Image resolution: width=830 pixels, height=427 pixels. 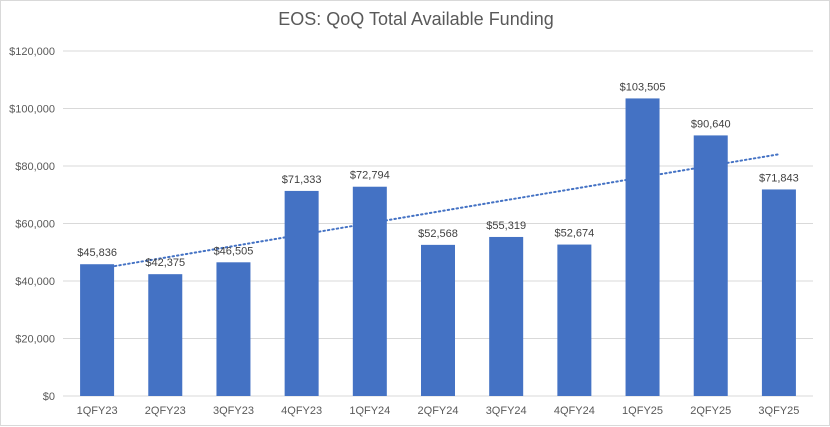 What do you see at coordinates (643, 87) in the screenshot?
I see `data-label: $103,505` at bounding box center [643, 87].